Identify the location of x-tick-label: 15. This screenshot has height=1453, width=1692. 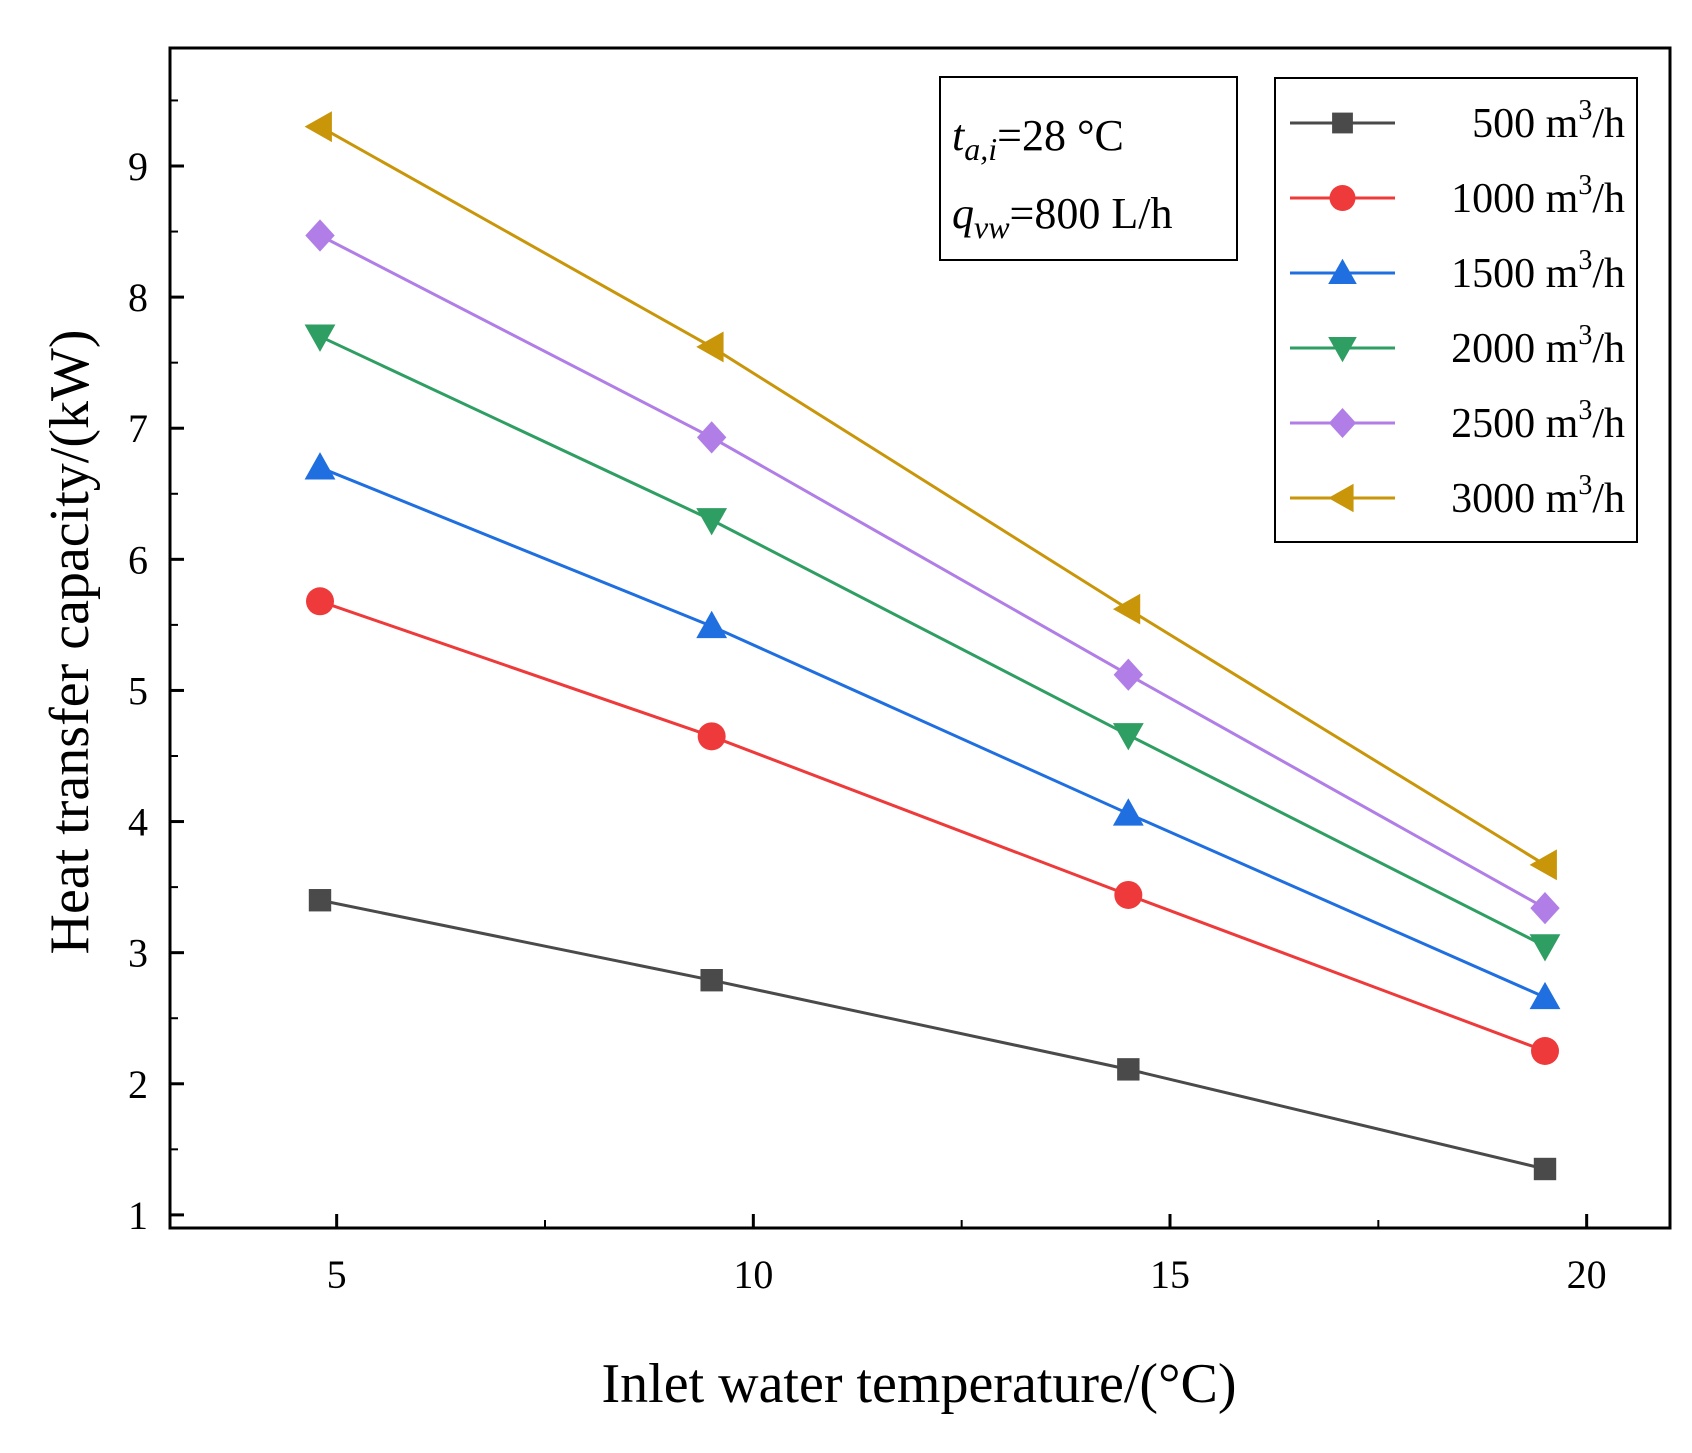
(1170, 1274).